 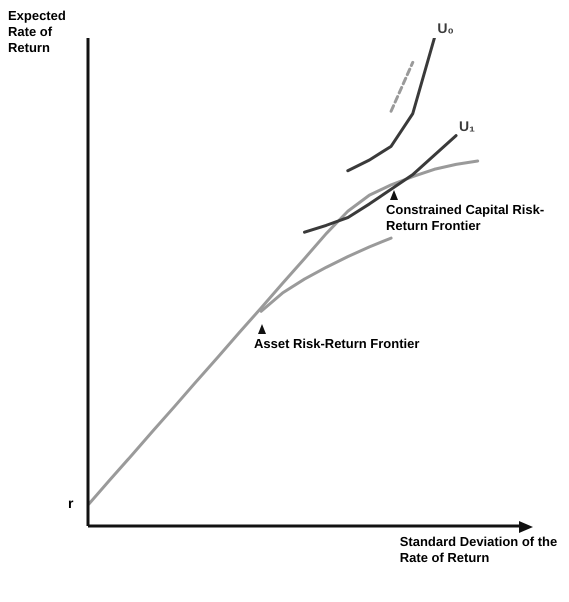 I want to click on x-axis-title: Standard Deviation of the Rate of Return, so click(x=479, y=550).